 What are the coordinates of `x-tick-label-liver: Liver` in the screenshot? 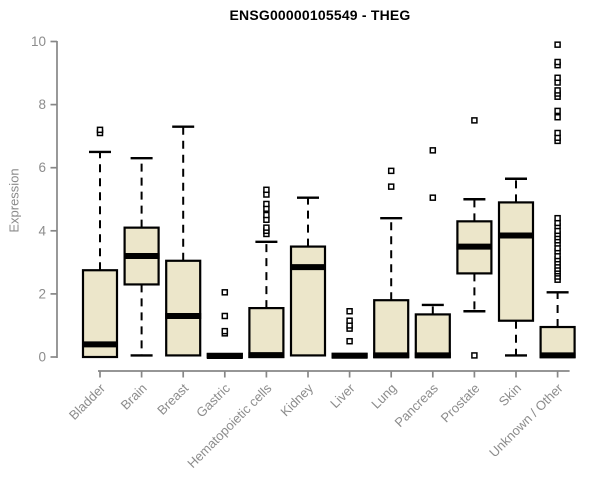 It's located at (342, 395).